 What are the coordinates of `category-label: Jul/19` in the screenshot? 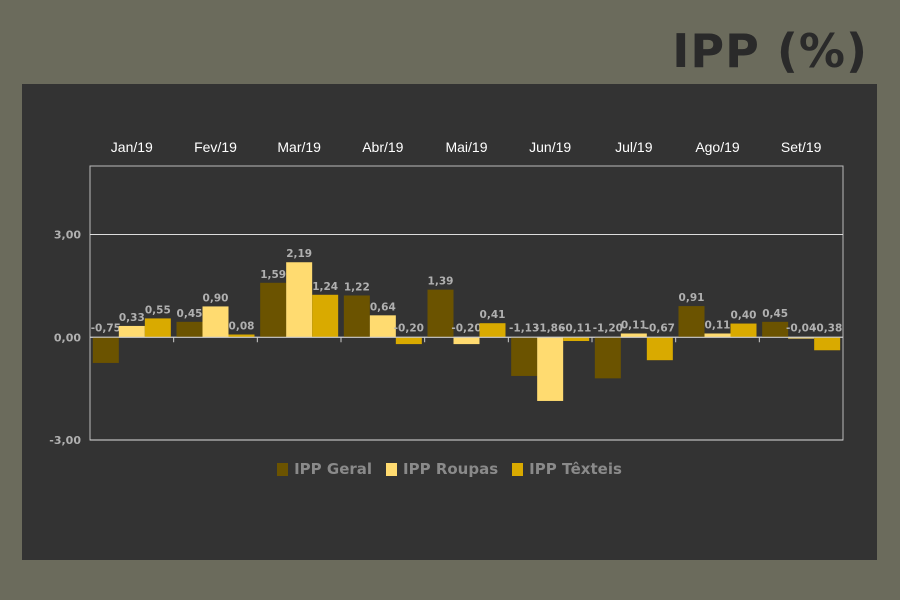 It's located at (634, 147).